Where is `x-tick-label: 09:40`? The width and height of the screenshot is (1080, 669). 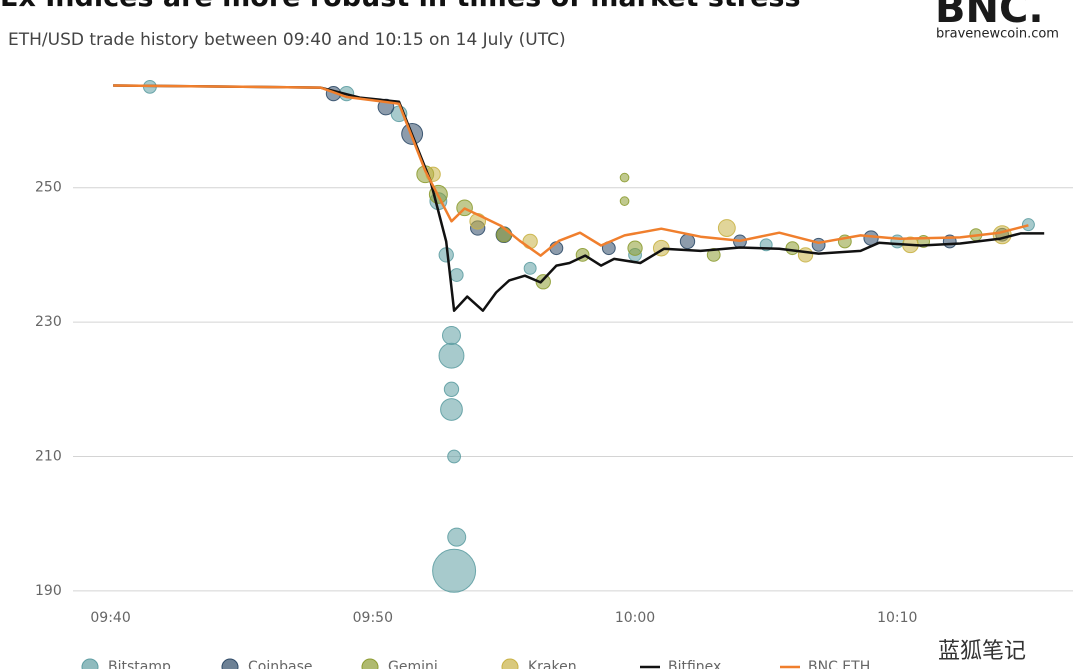
x-tick-label: 09:40 is located at coordinates (110, 618).